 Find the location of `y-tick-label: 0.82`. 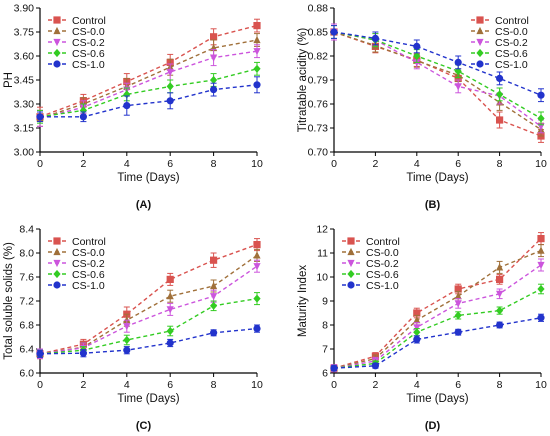

y-tick-label: 0.82 is located at coordinates (318, 57).